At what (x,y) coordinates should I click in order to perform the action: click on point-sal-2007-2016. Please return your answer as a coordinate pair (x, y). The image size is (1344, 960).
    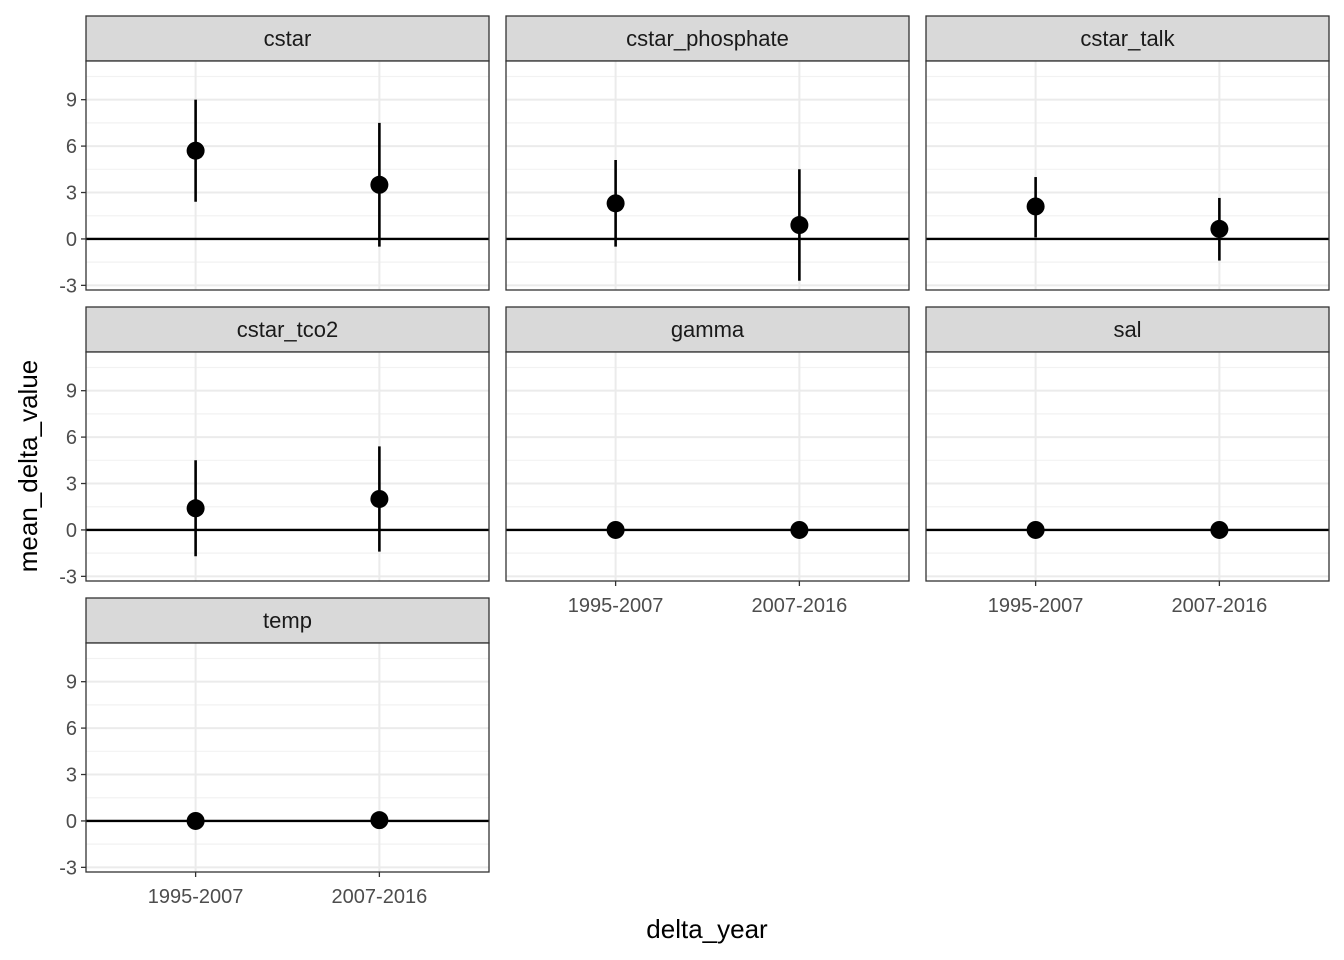
    Looking at the image, I should click on (1219, 529).